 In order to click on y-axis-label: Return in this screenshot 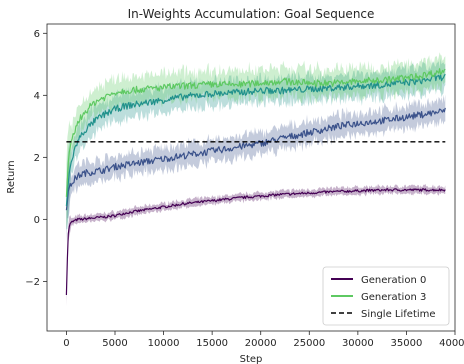, I will do `click(11, 176)`.